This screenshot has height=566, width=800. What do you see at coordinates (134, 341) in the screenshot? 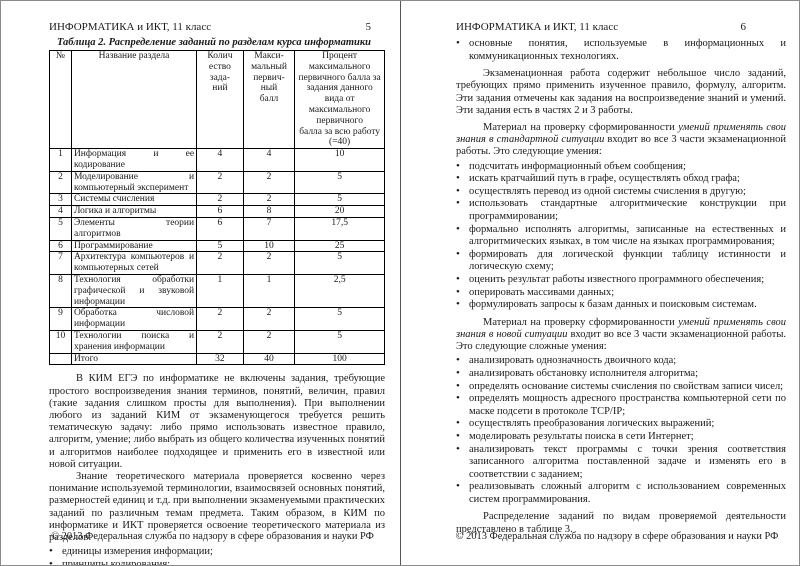
I see `table-cell: Технологии поиска и хранения информации` at bounding box center [134, 341].